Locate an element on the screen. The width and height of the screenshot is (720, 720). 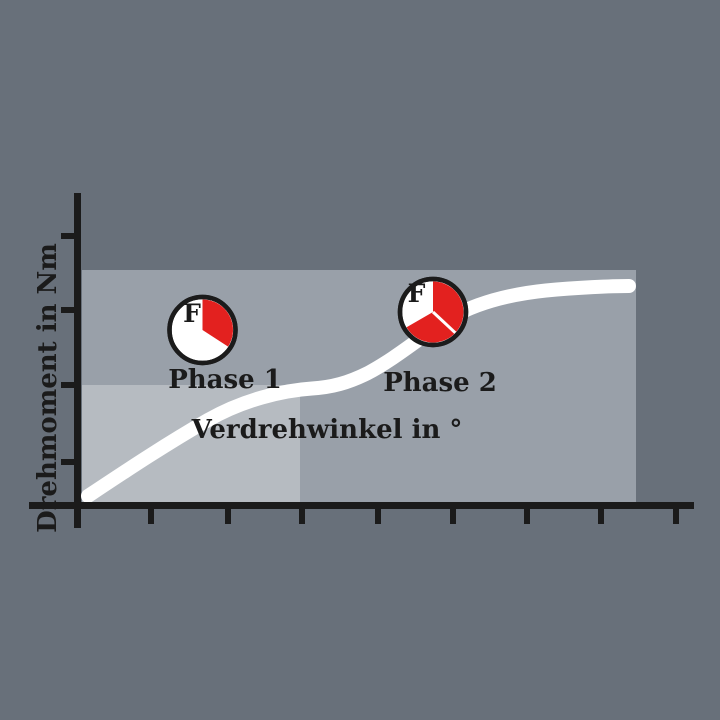
y-axis is located at coordinates (71, 360).